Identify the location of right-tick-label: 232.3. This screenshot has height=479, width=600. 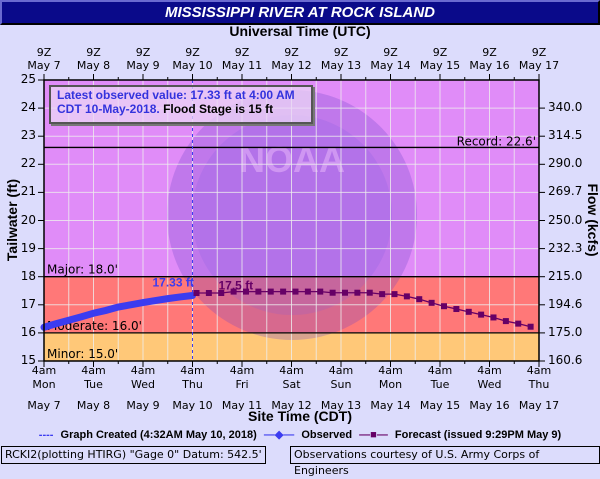
(565, 247).